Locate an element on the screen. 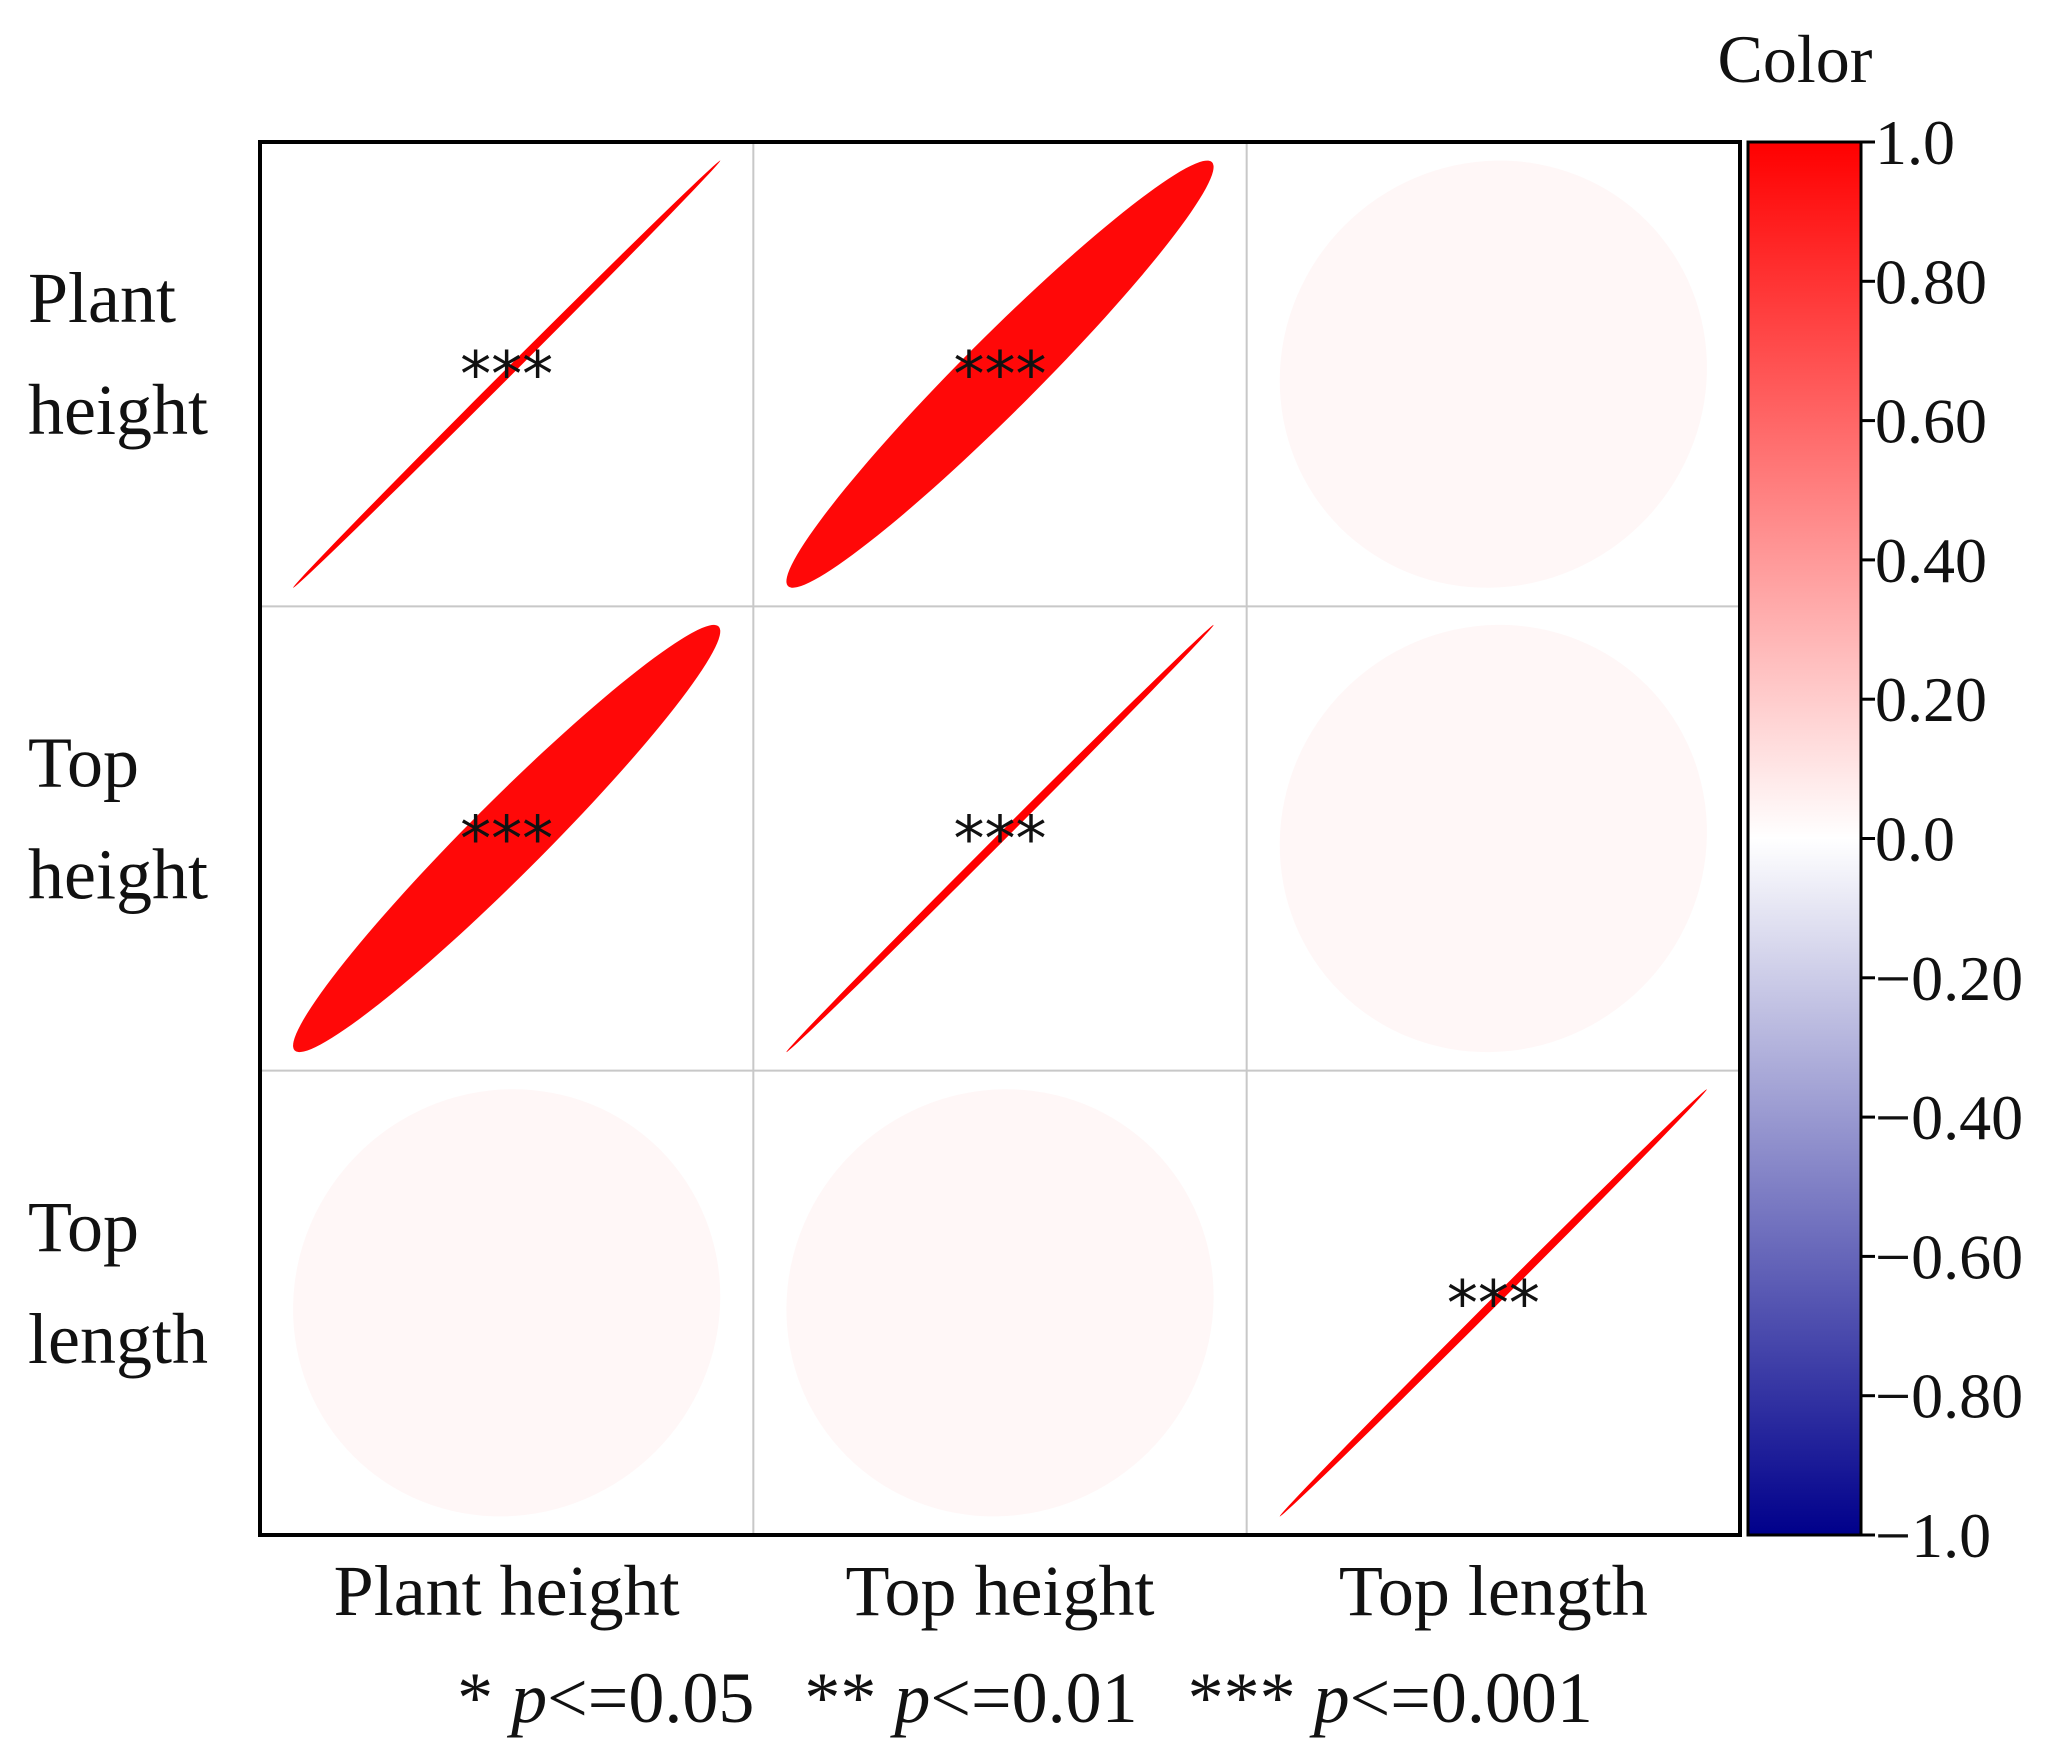  cell-0-0: *** is located at coordinates (507, 374).